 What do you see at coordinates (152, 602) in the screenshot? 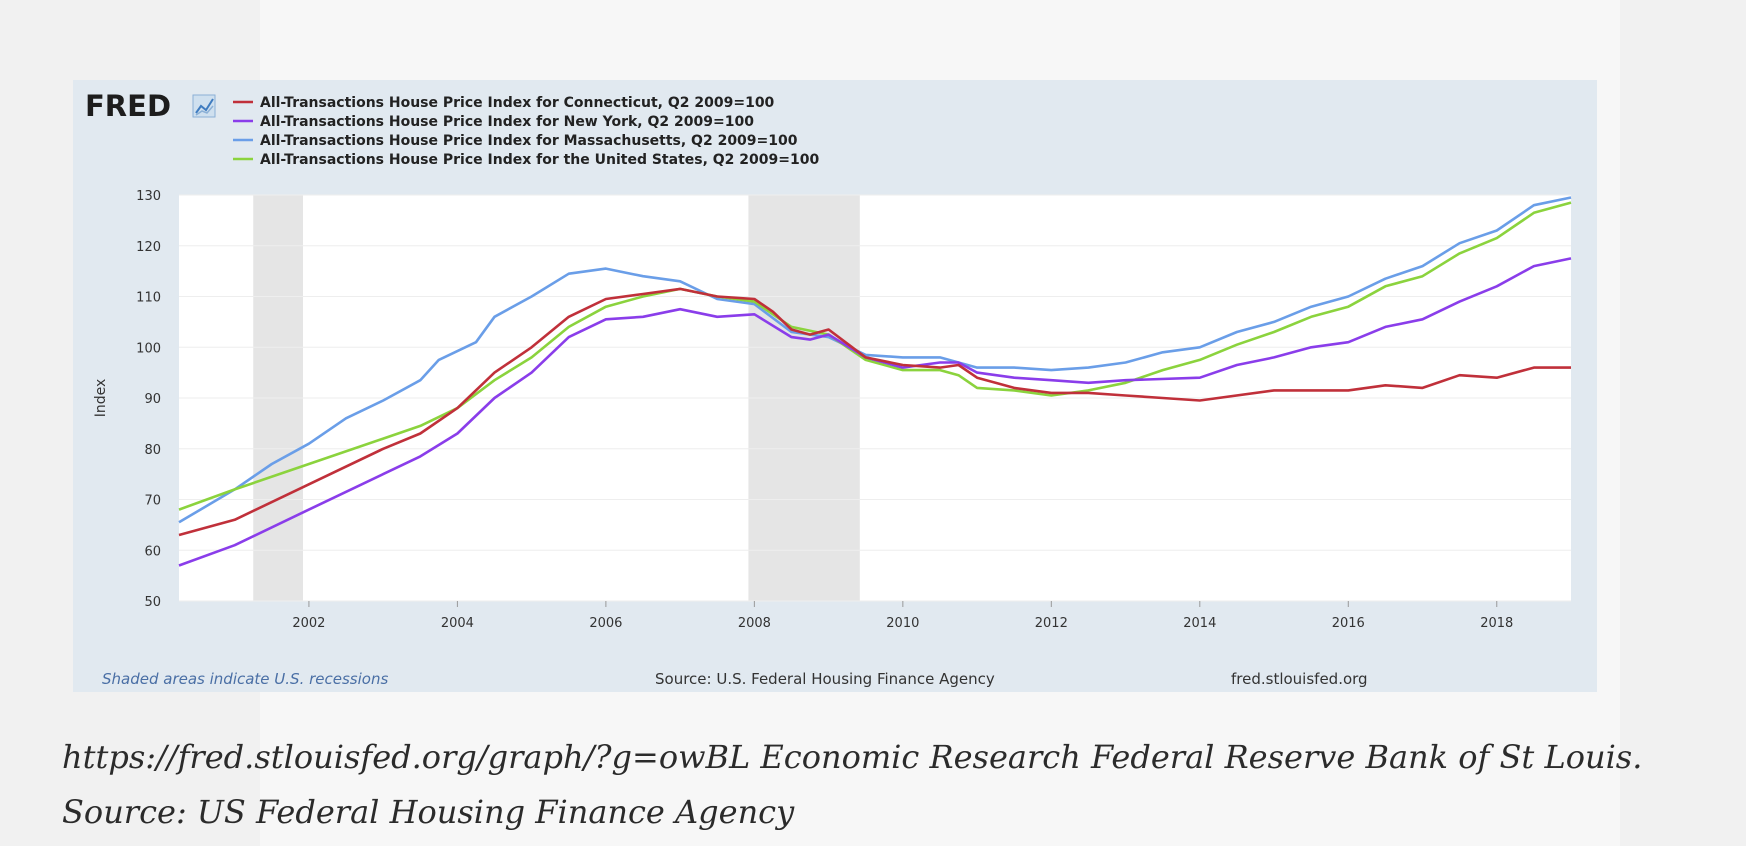
I see `y-tick-label-50: 50` at bounding box center [152, 602].